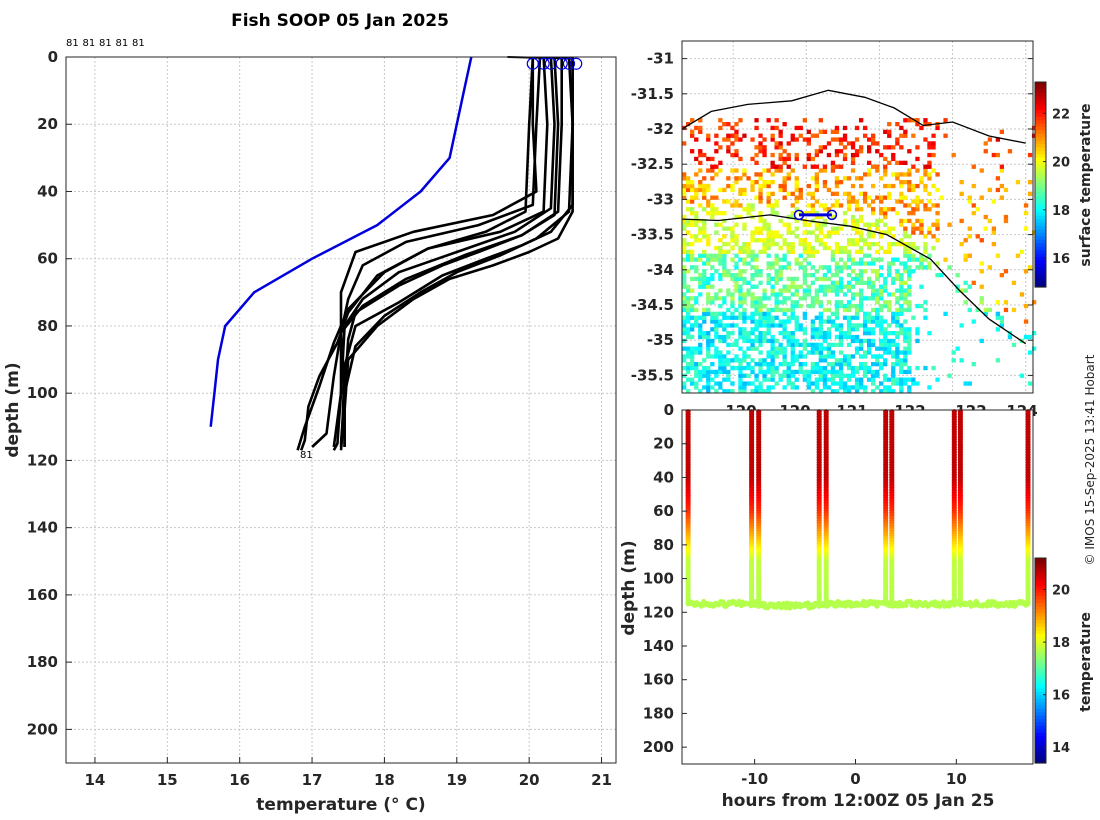 This screenshot has width=1100, height=820. I want to click on time-depth-point, so click(688, 604).